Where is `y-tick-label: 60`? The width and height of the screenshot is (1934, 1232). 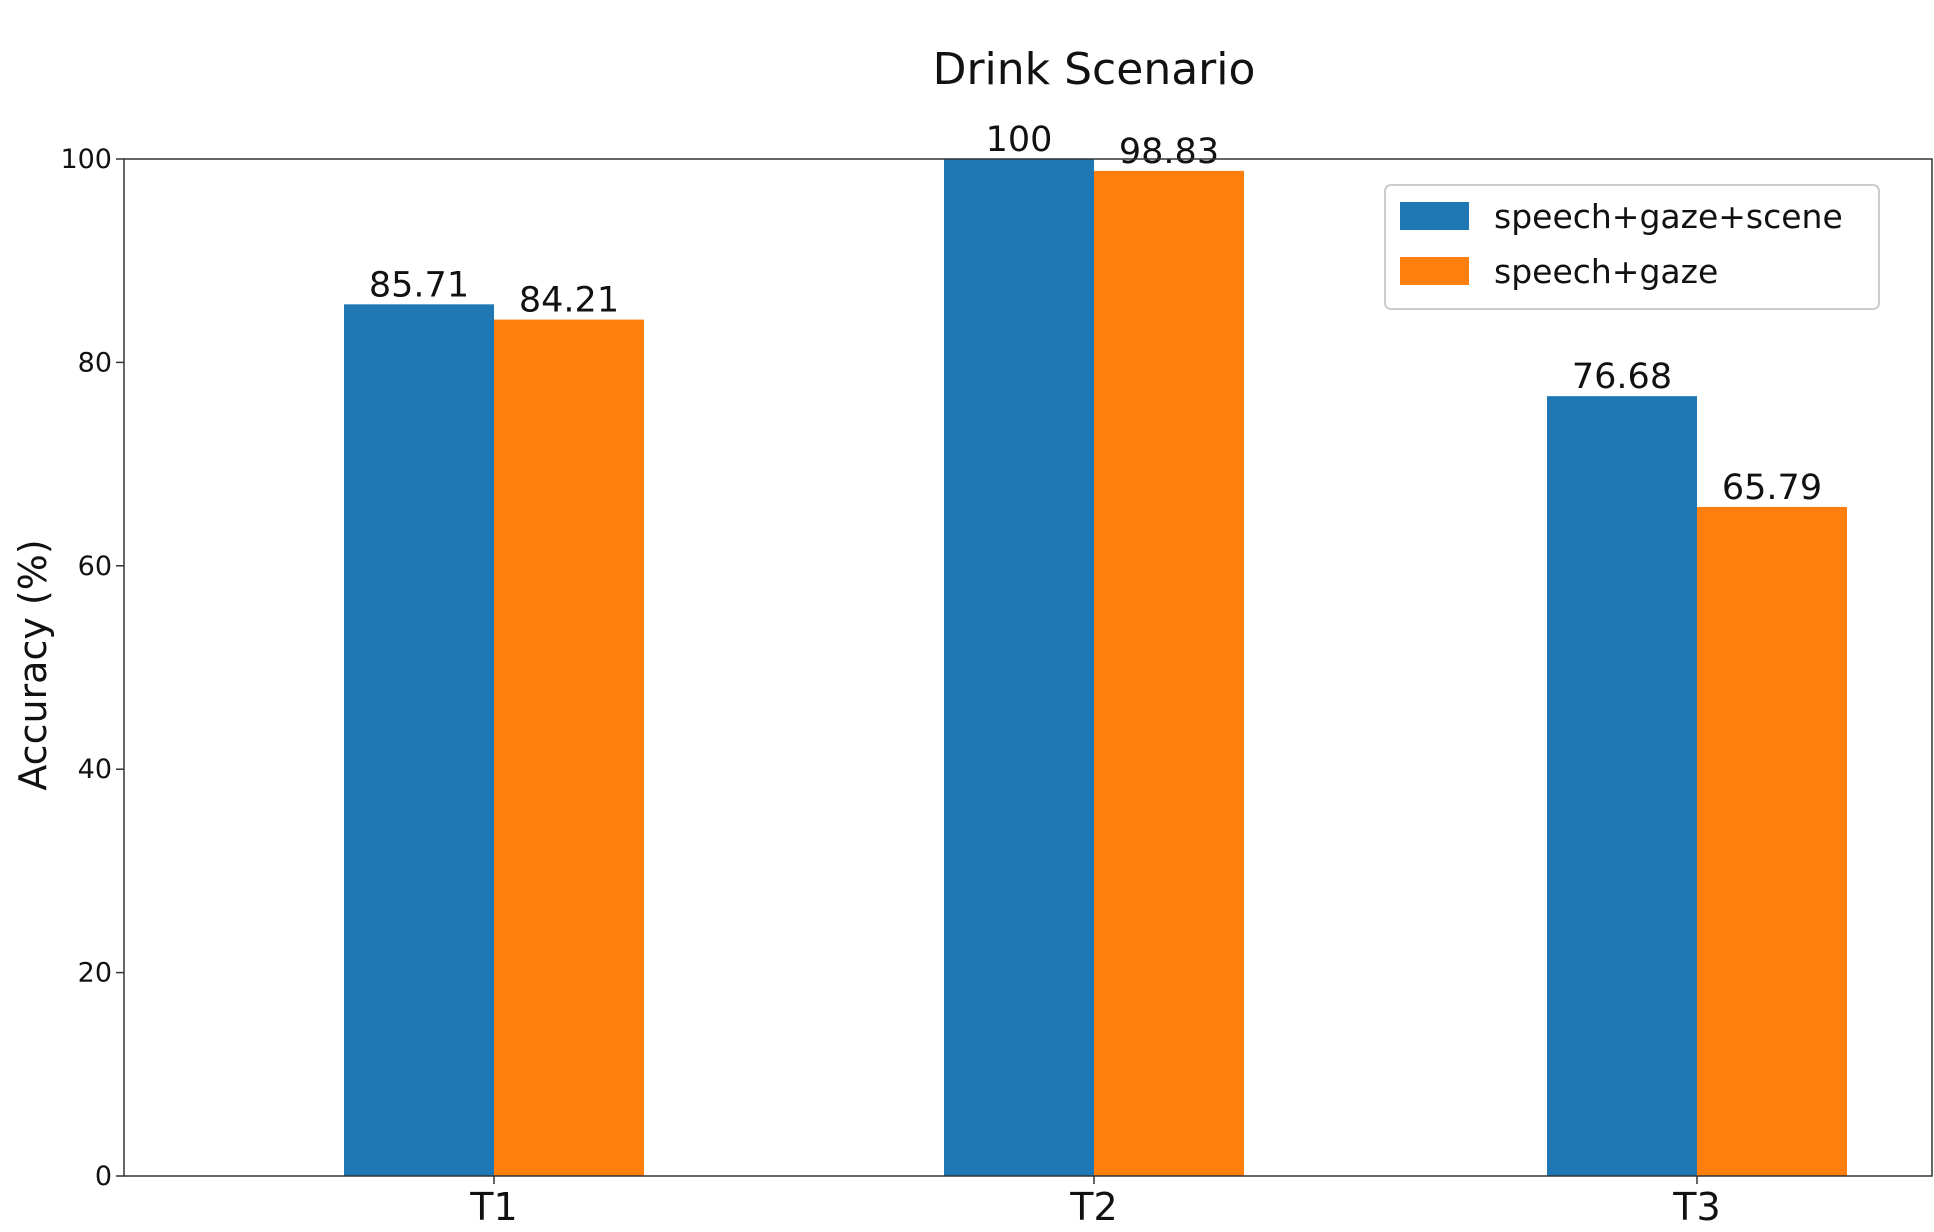 y-tick-label: 60 is located at coordinates (95, 566).